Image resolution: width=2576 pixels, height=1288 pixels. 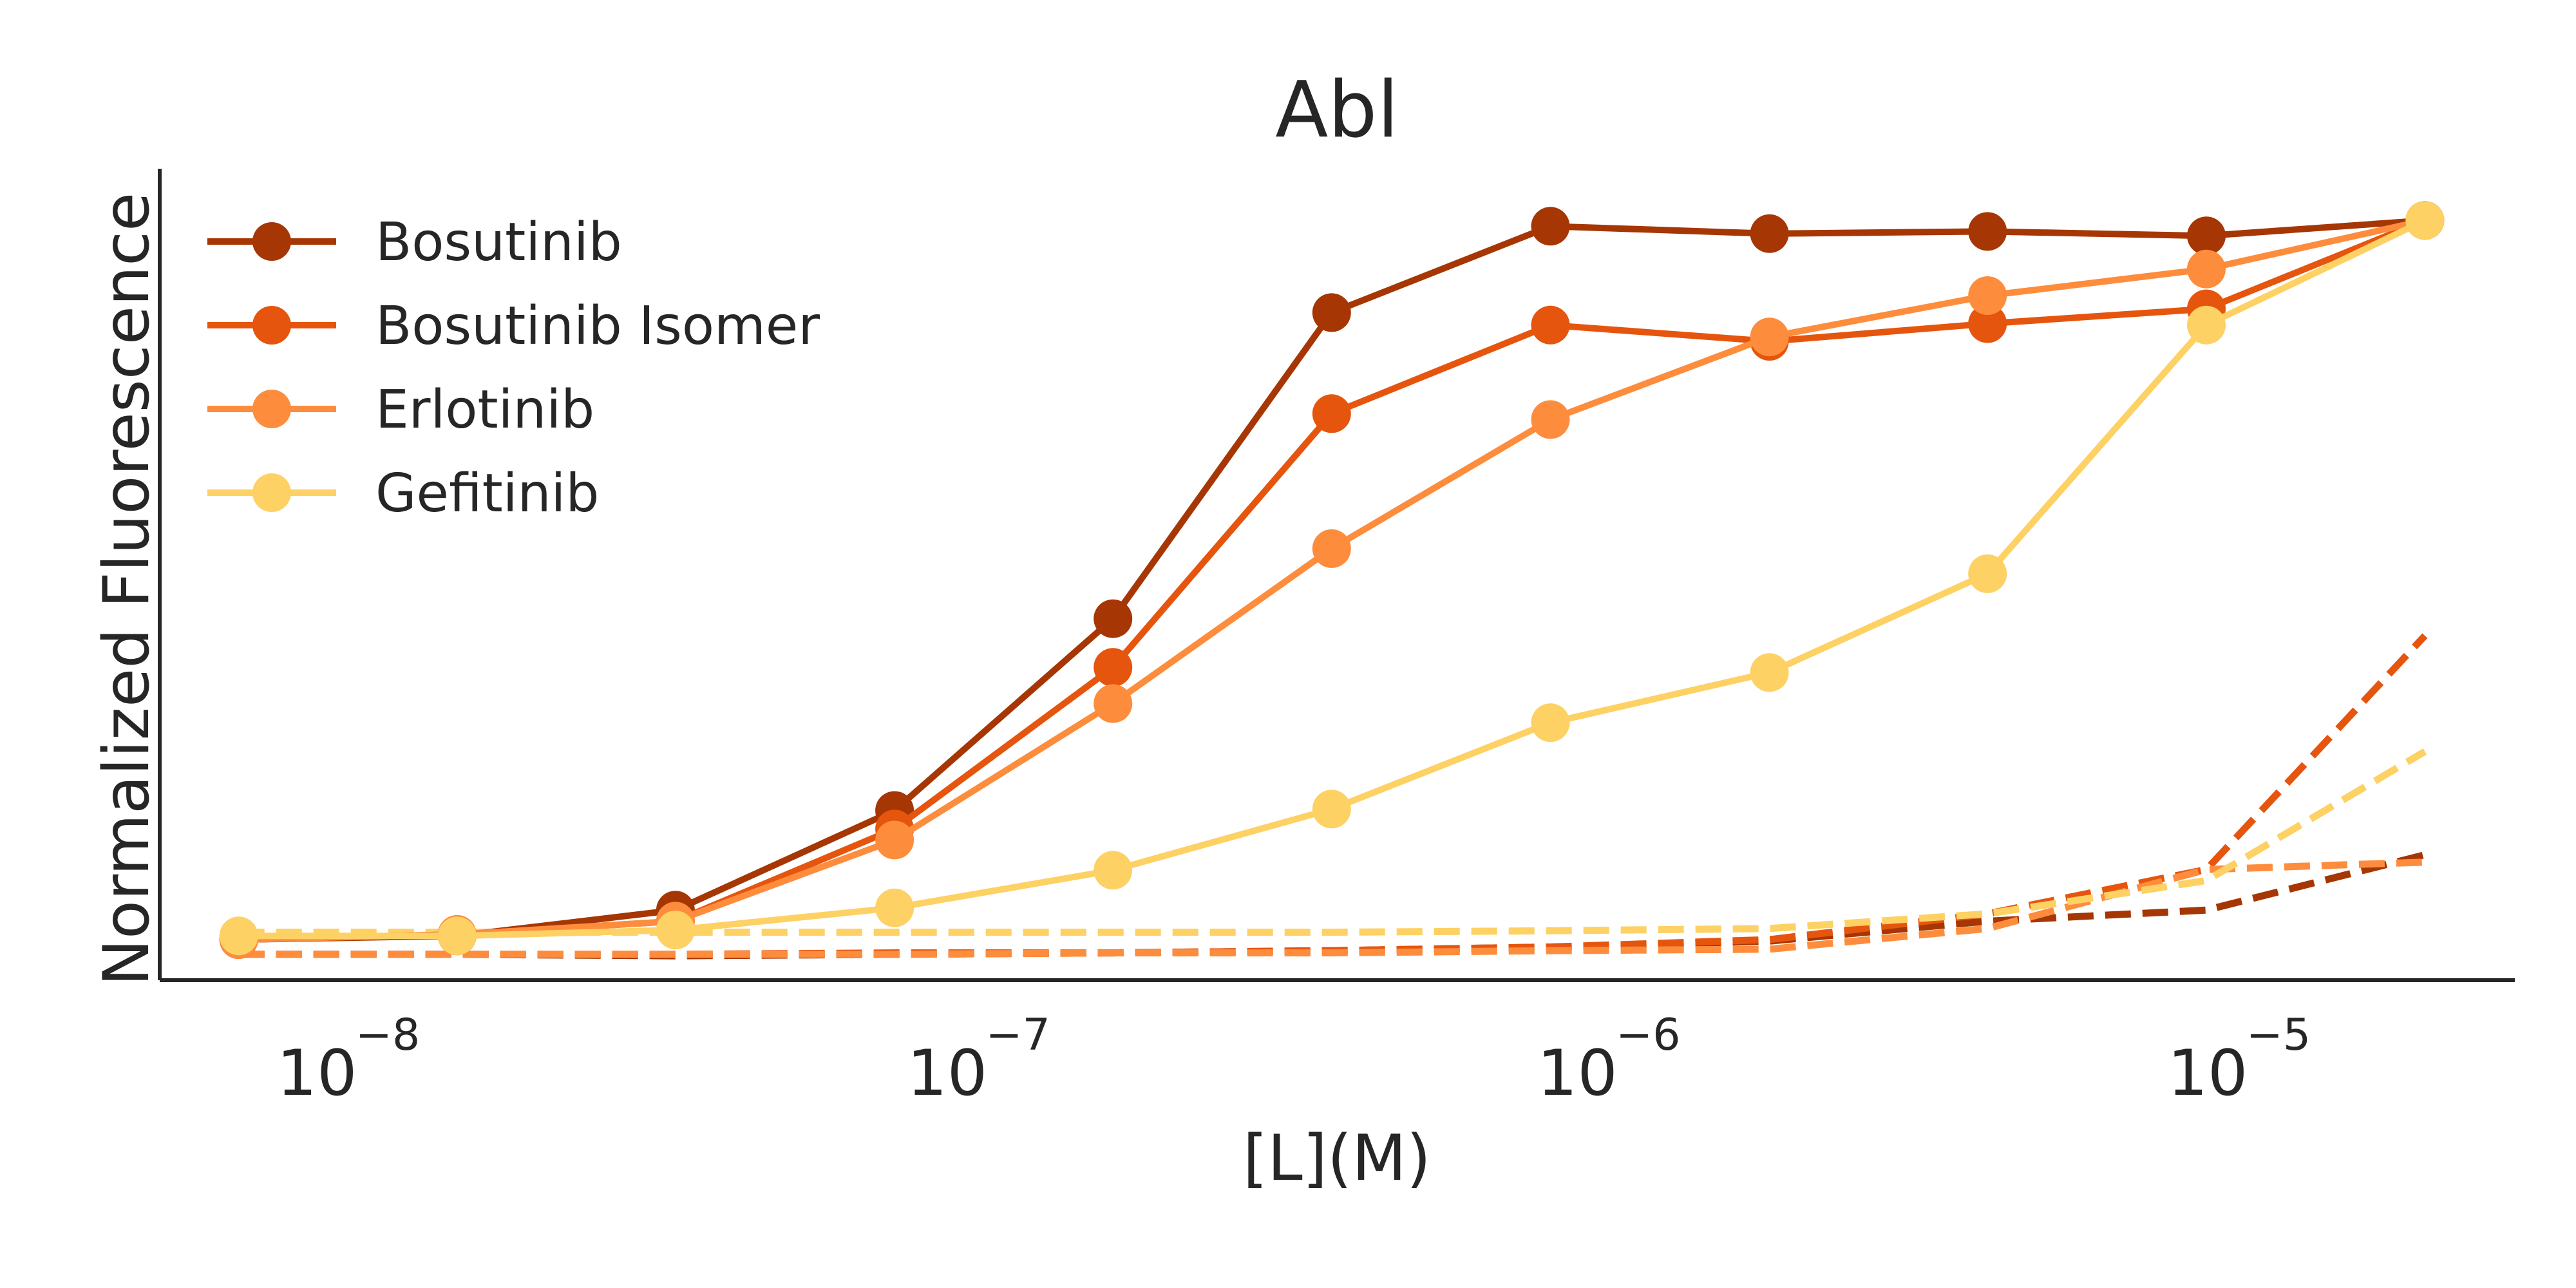 I want to click on y-axis-label-group: Normalized Fluorescence, so click(x=127, y=590).